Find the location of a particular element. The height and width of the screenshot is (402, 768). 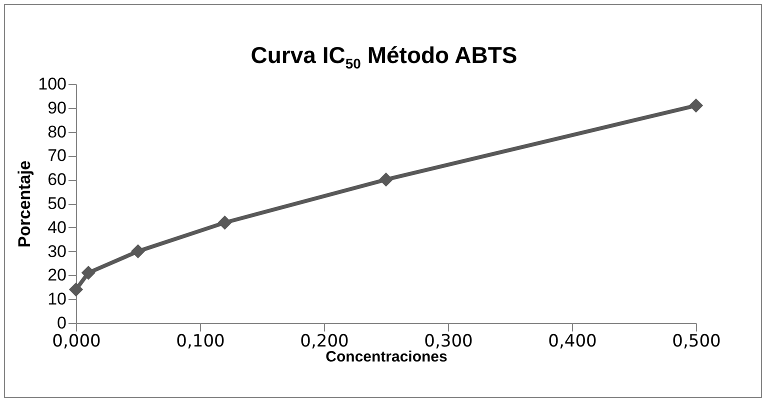

y-tick-label: 50 is located at coordinates (57, 203).